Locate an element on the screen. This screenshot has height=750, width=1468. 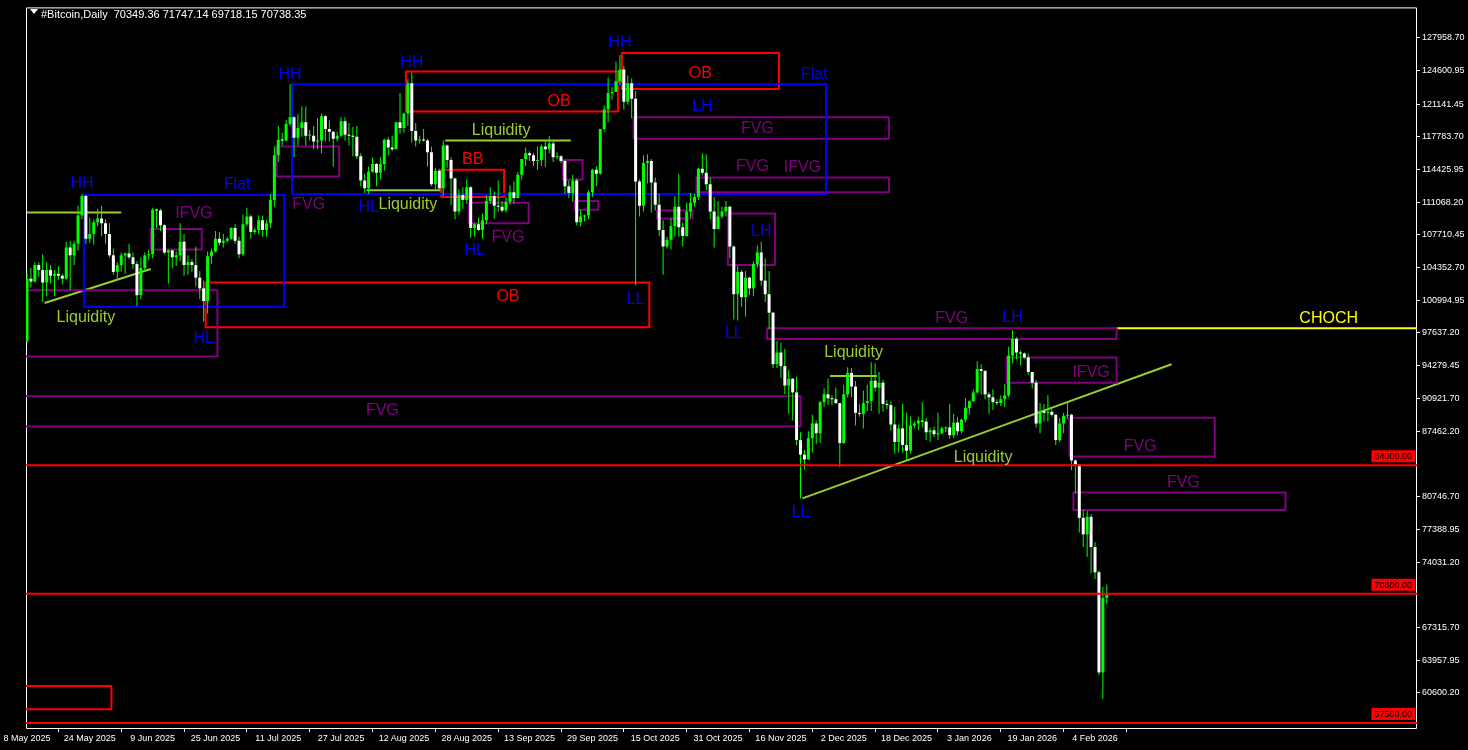
x-tick-label: 18 Dec 2025 is located at coordinates (907, 737).